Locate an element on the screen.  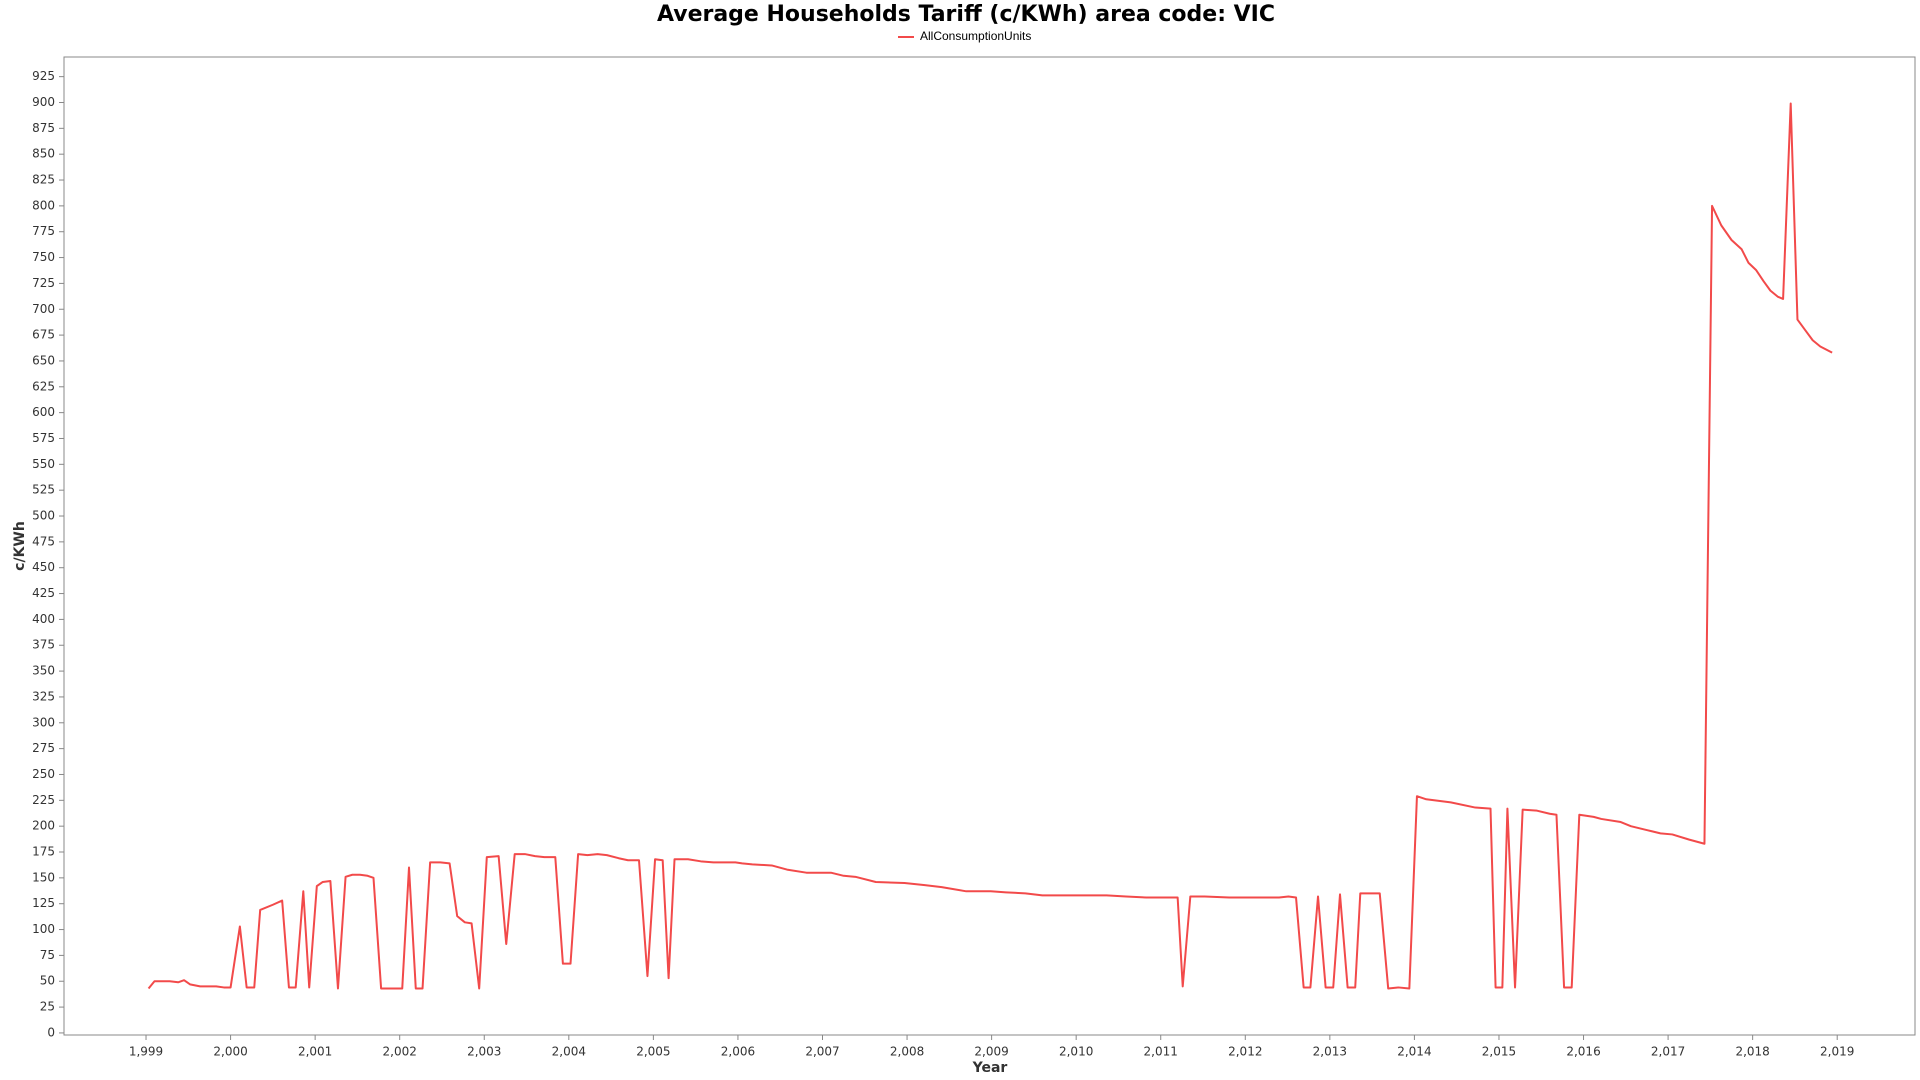
y-tick-label: 525 is located at coordinates (43, 490).